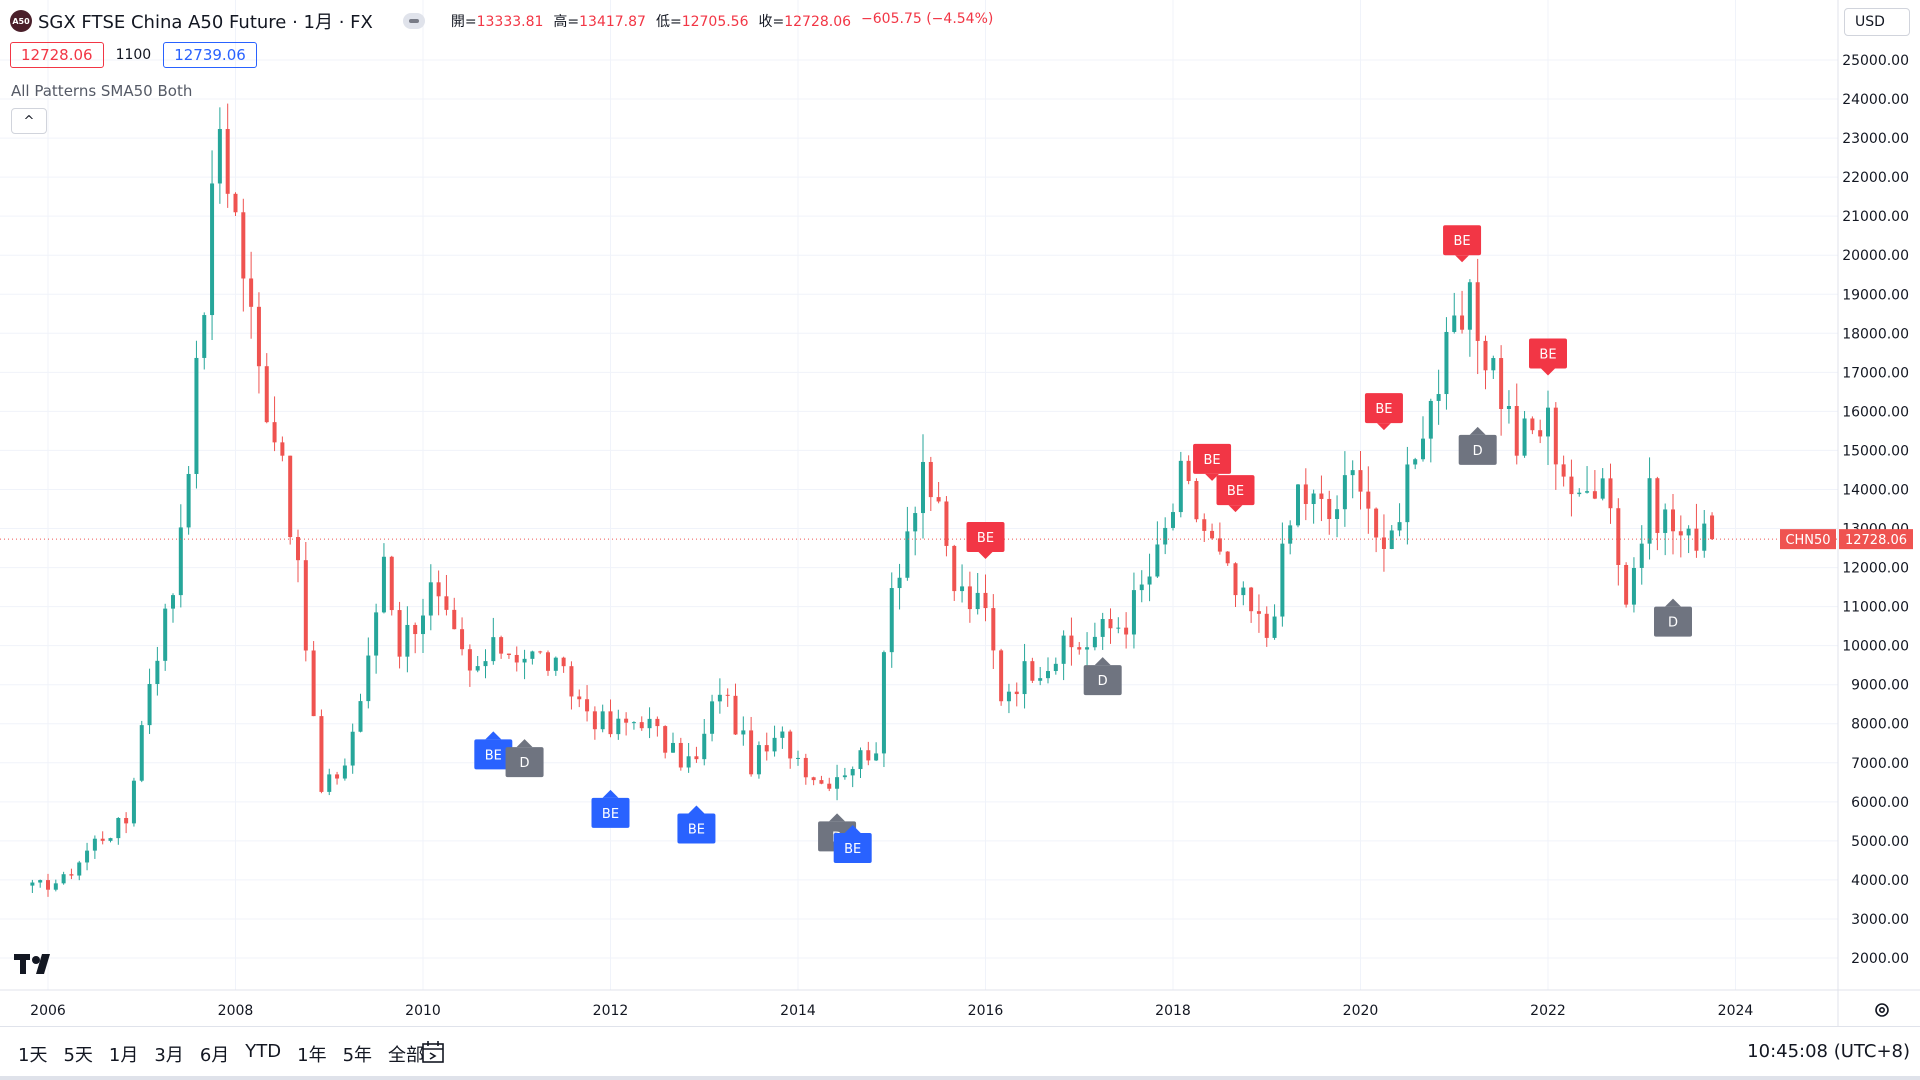  Describe the element at coordinates (1875, 373) in the screenshot. I see `y-tick-label: 17000.00` at that location.